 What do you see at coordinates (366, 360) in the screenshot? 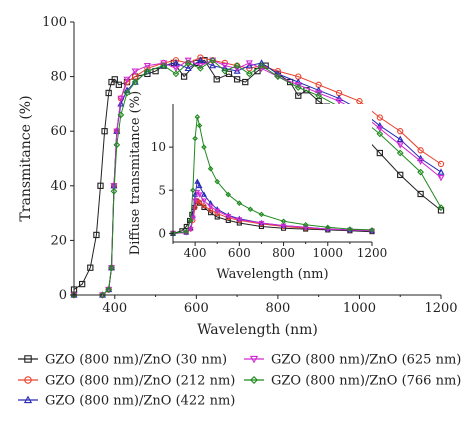
I see `legend-label: GZO (800 nm)/ZnO (625 nm)` at bounding box center [366, 360].